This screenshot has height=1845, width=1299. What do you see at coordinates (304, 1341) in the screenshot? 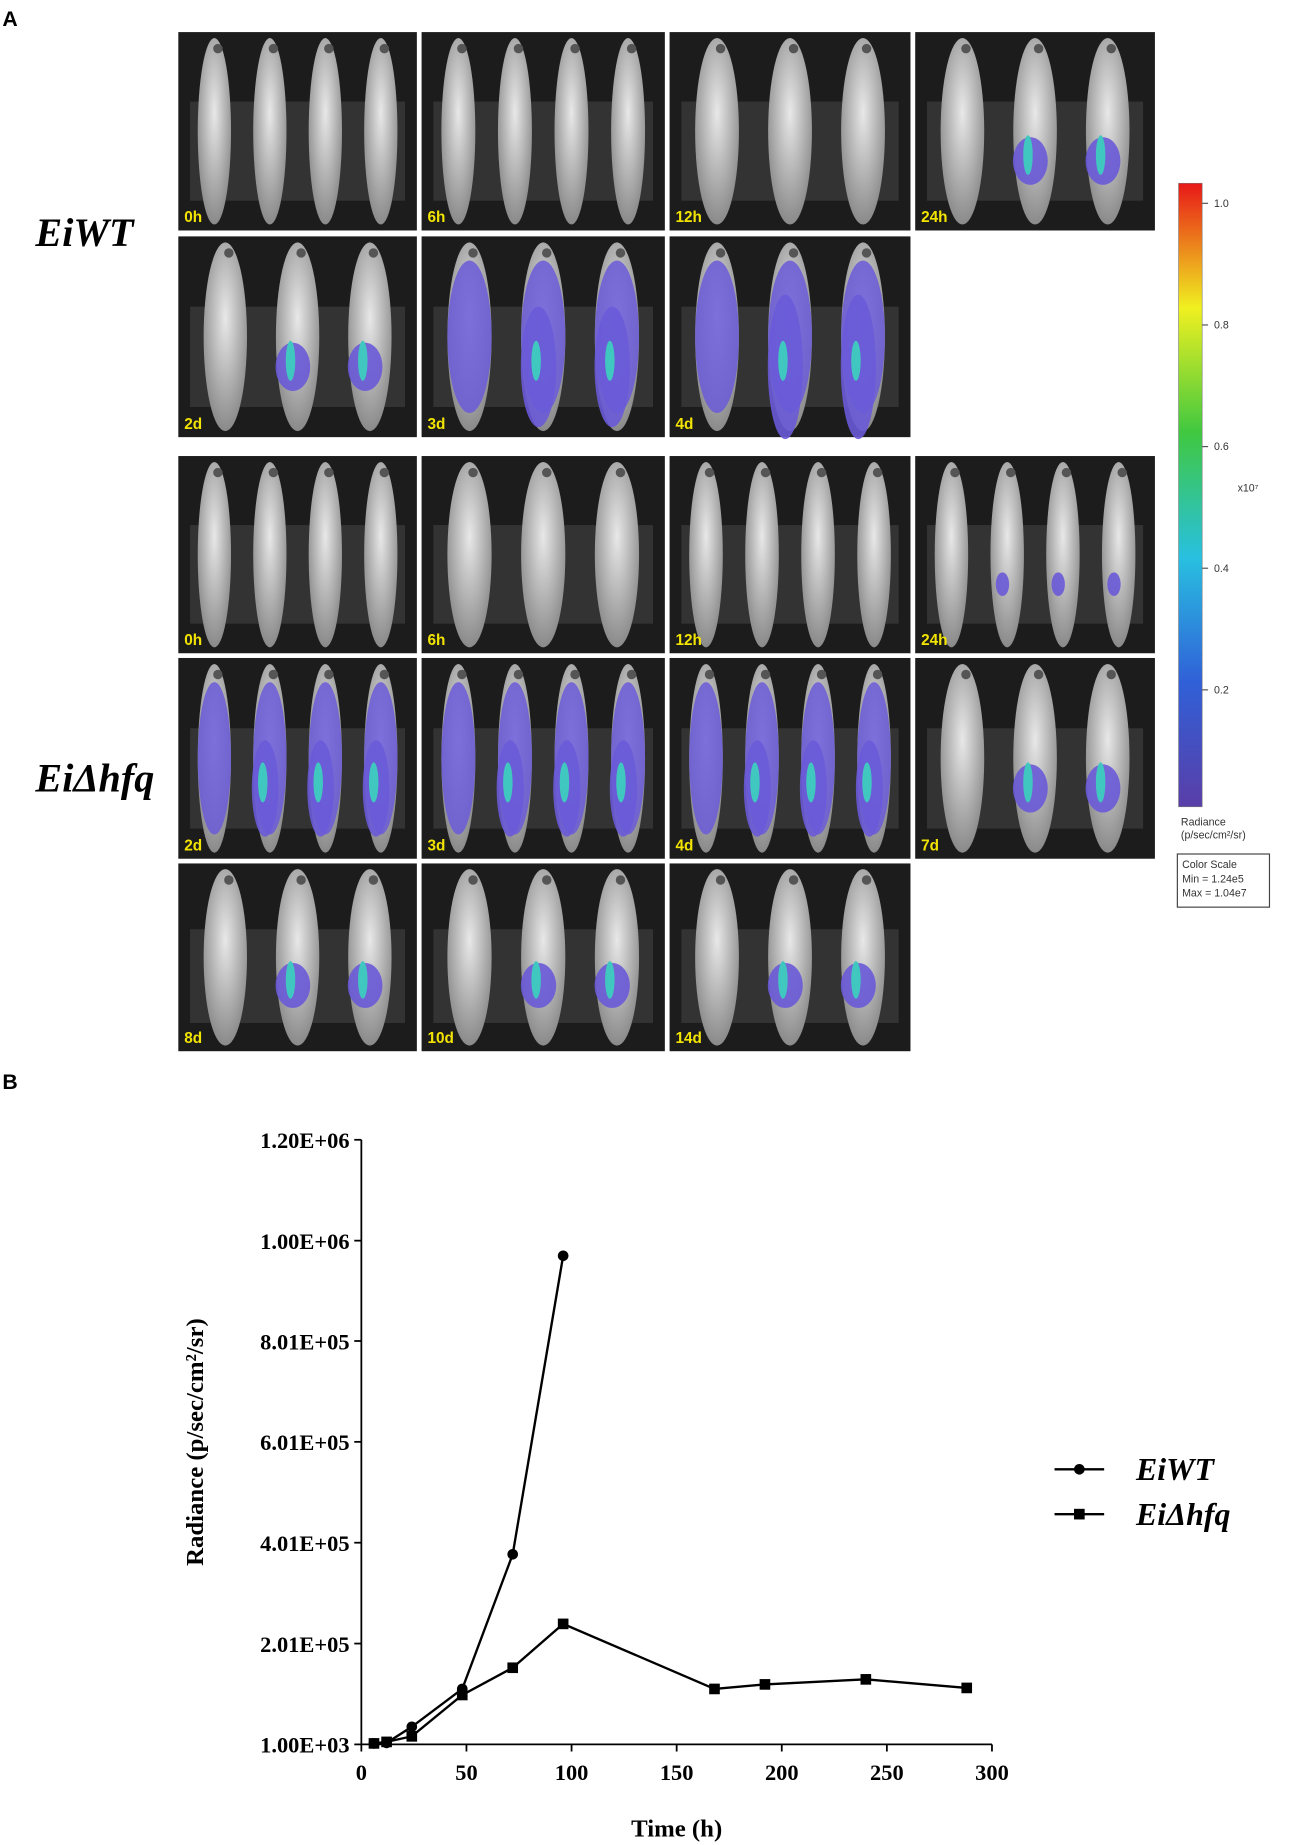
I see `y-tick-label: 8.01E+05` at bounding box center [304, 1341].